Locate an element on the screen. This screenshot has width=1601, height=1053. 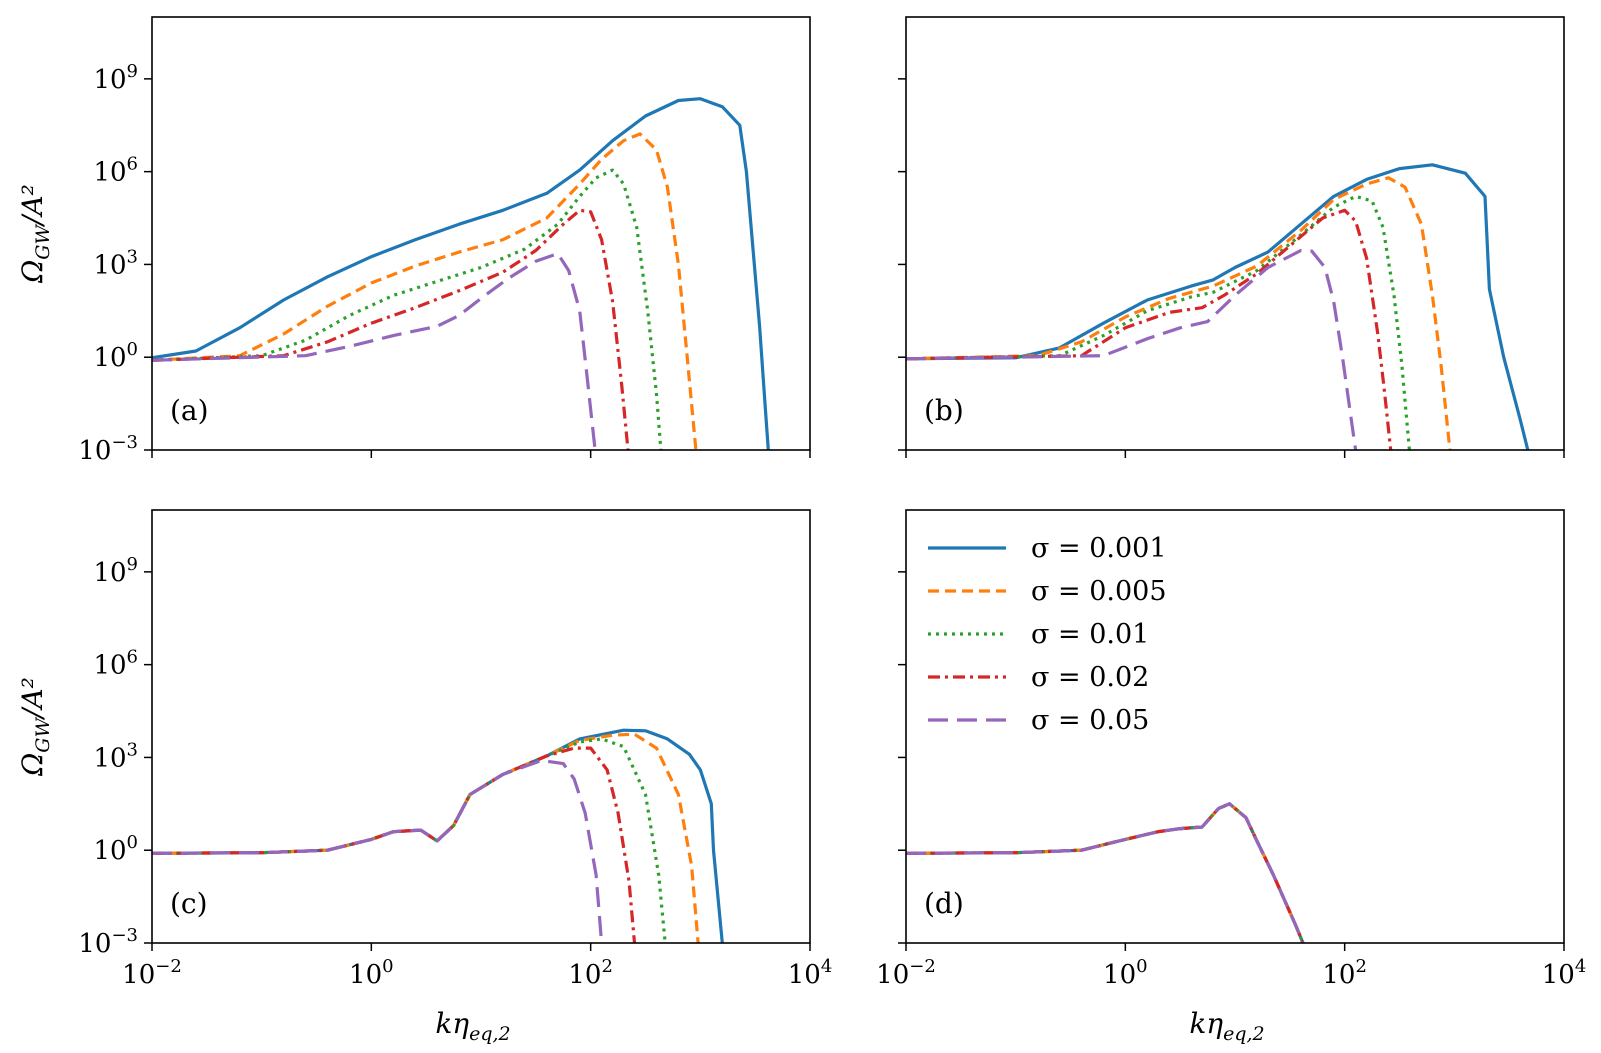
legend-label: σ = 0.005 is located at coordinates (1099, 591).